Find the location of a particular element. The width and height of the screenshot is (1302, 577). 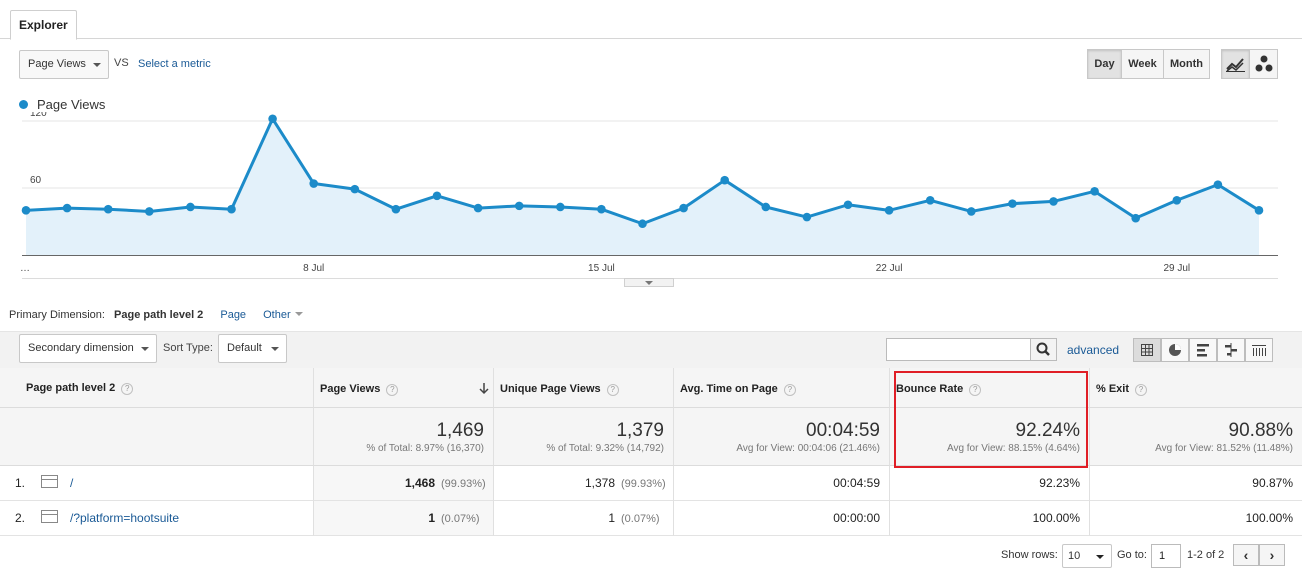

x-tick-label: 15 Jul is located at coordinates (601, 268).